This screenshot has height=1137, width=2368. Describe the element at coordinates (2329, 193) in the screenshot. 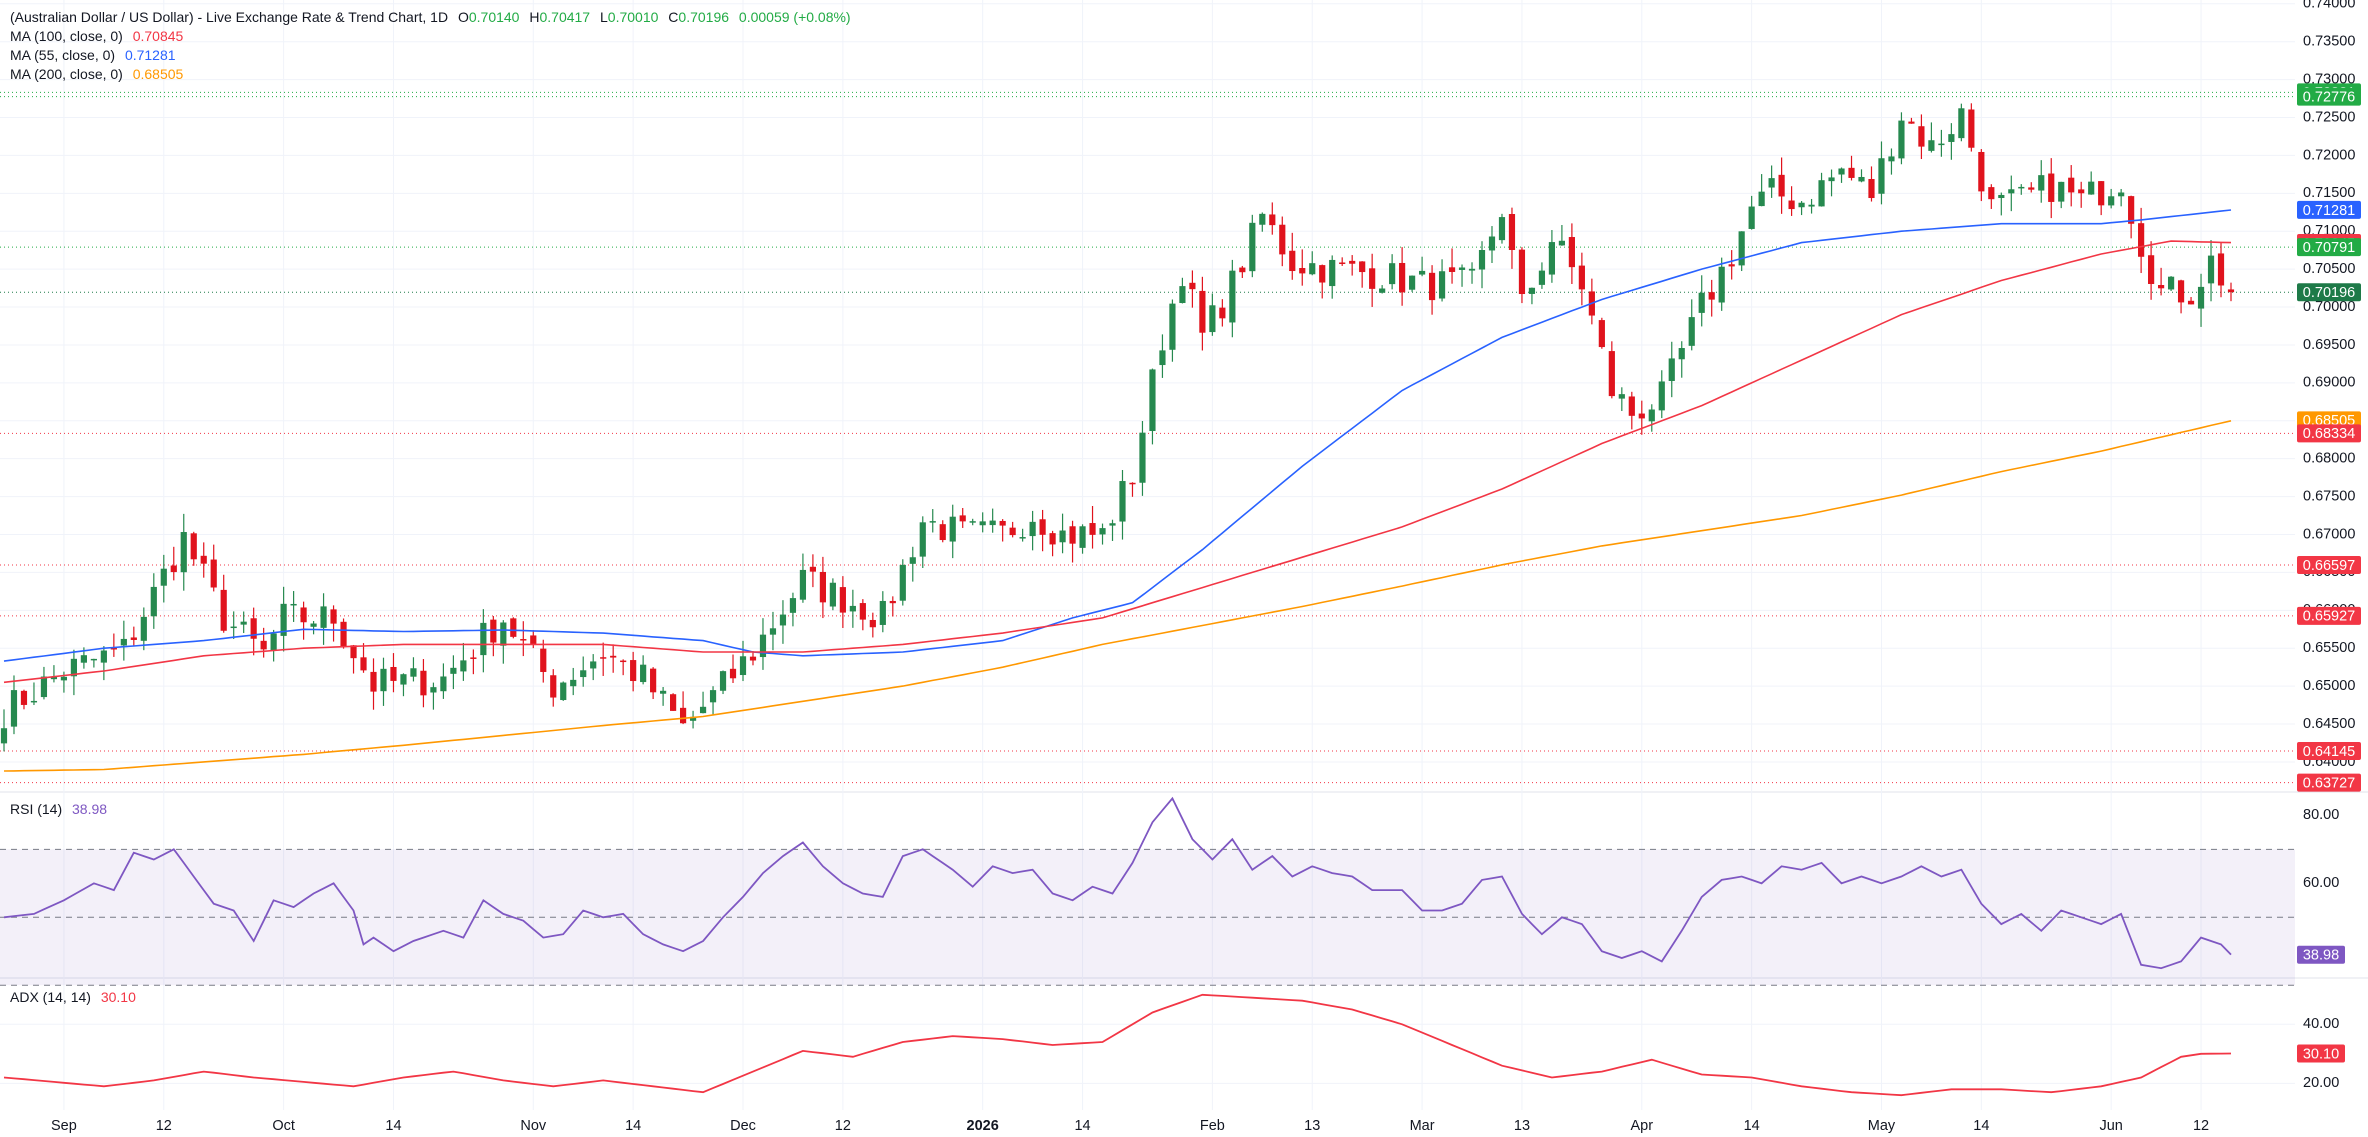

I see `y-tick-label: 0.71500` at that location.